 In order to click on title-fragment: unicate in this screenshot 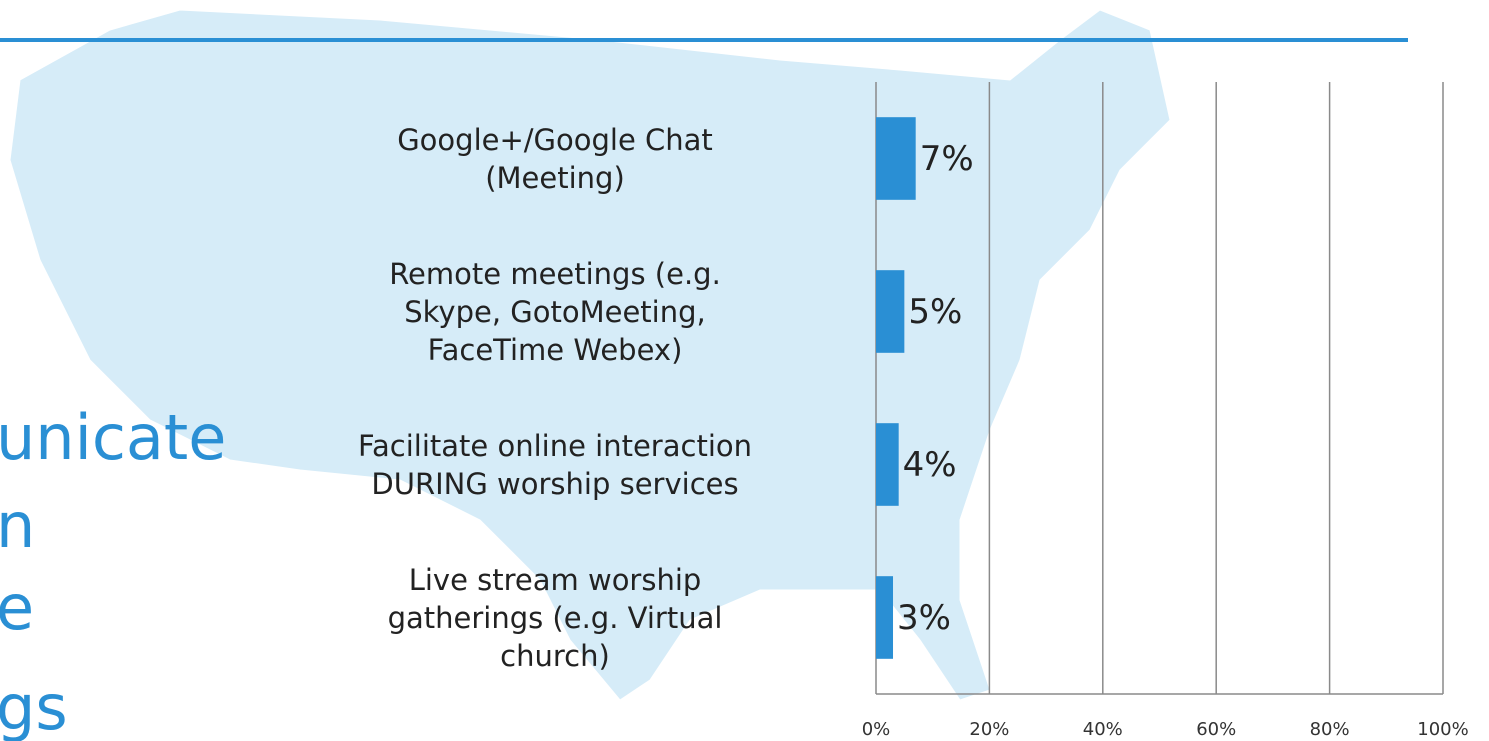, I will do `click(113, 437)`.